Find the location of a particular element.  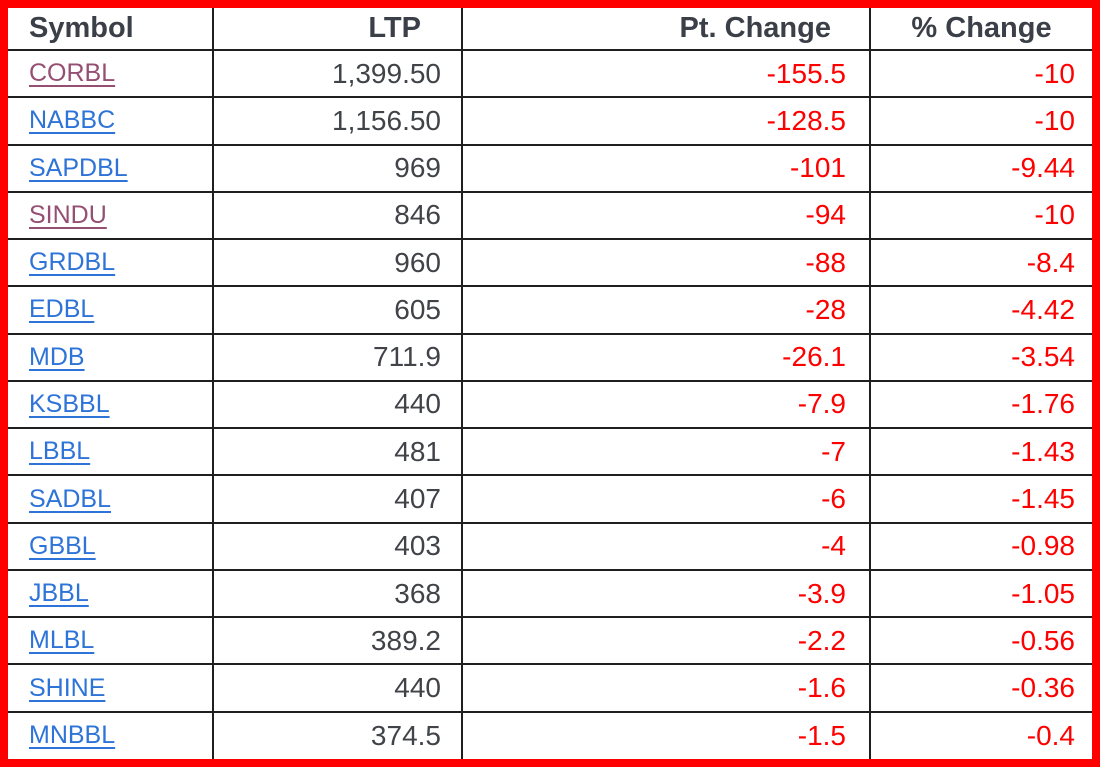

pt-change-cell: -88 is located at coordinates (666, 263).